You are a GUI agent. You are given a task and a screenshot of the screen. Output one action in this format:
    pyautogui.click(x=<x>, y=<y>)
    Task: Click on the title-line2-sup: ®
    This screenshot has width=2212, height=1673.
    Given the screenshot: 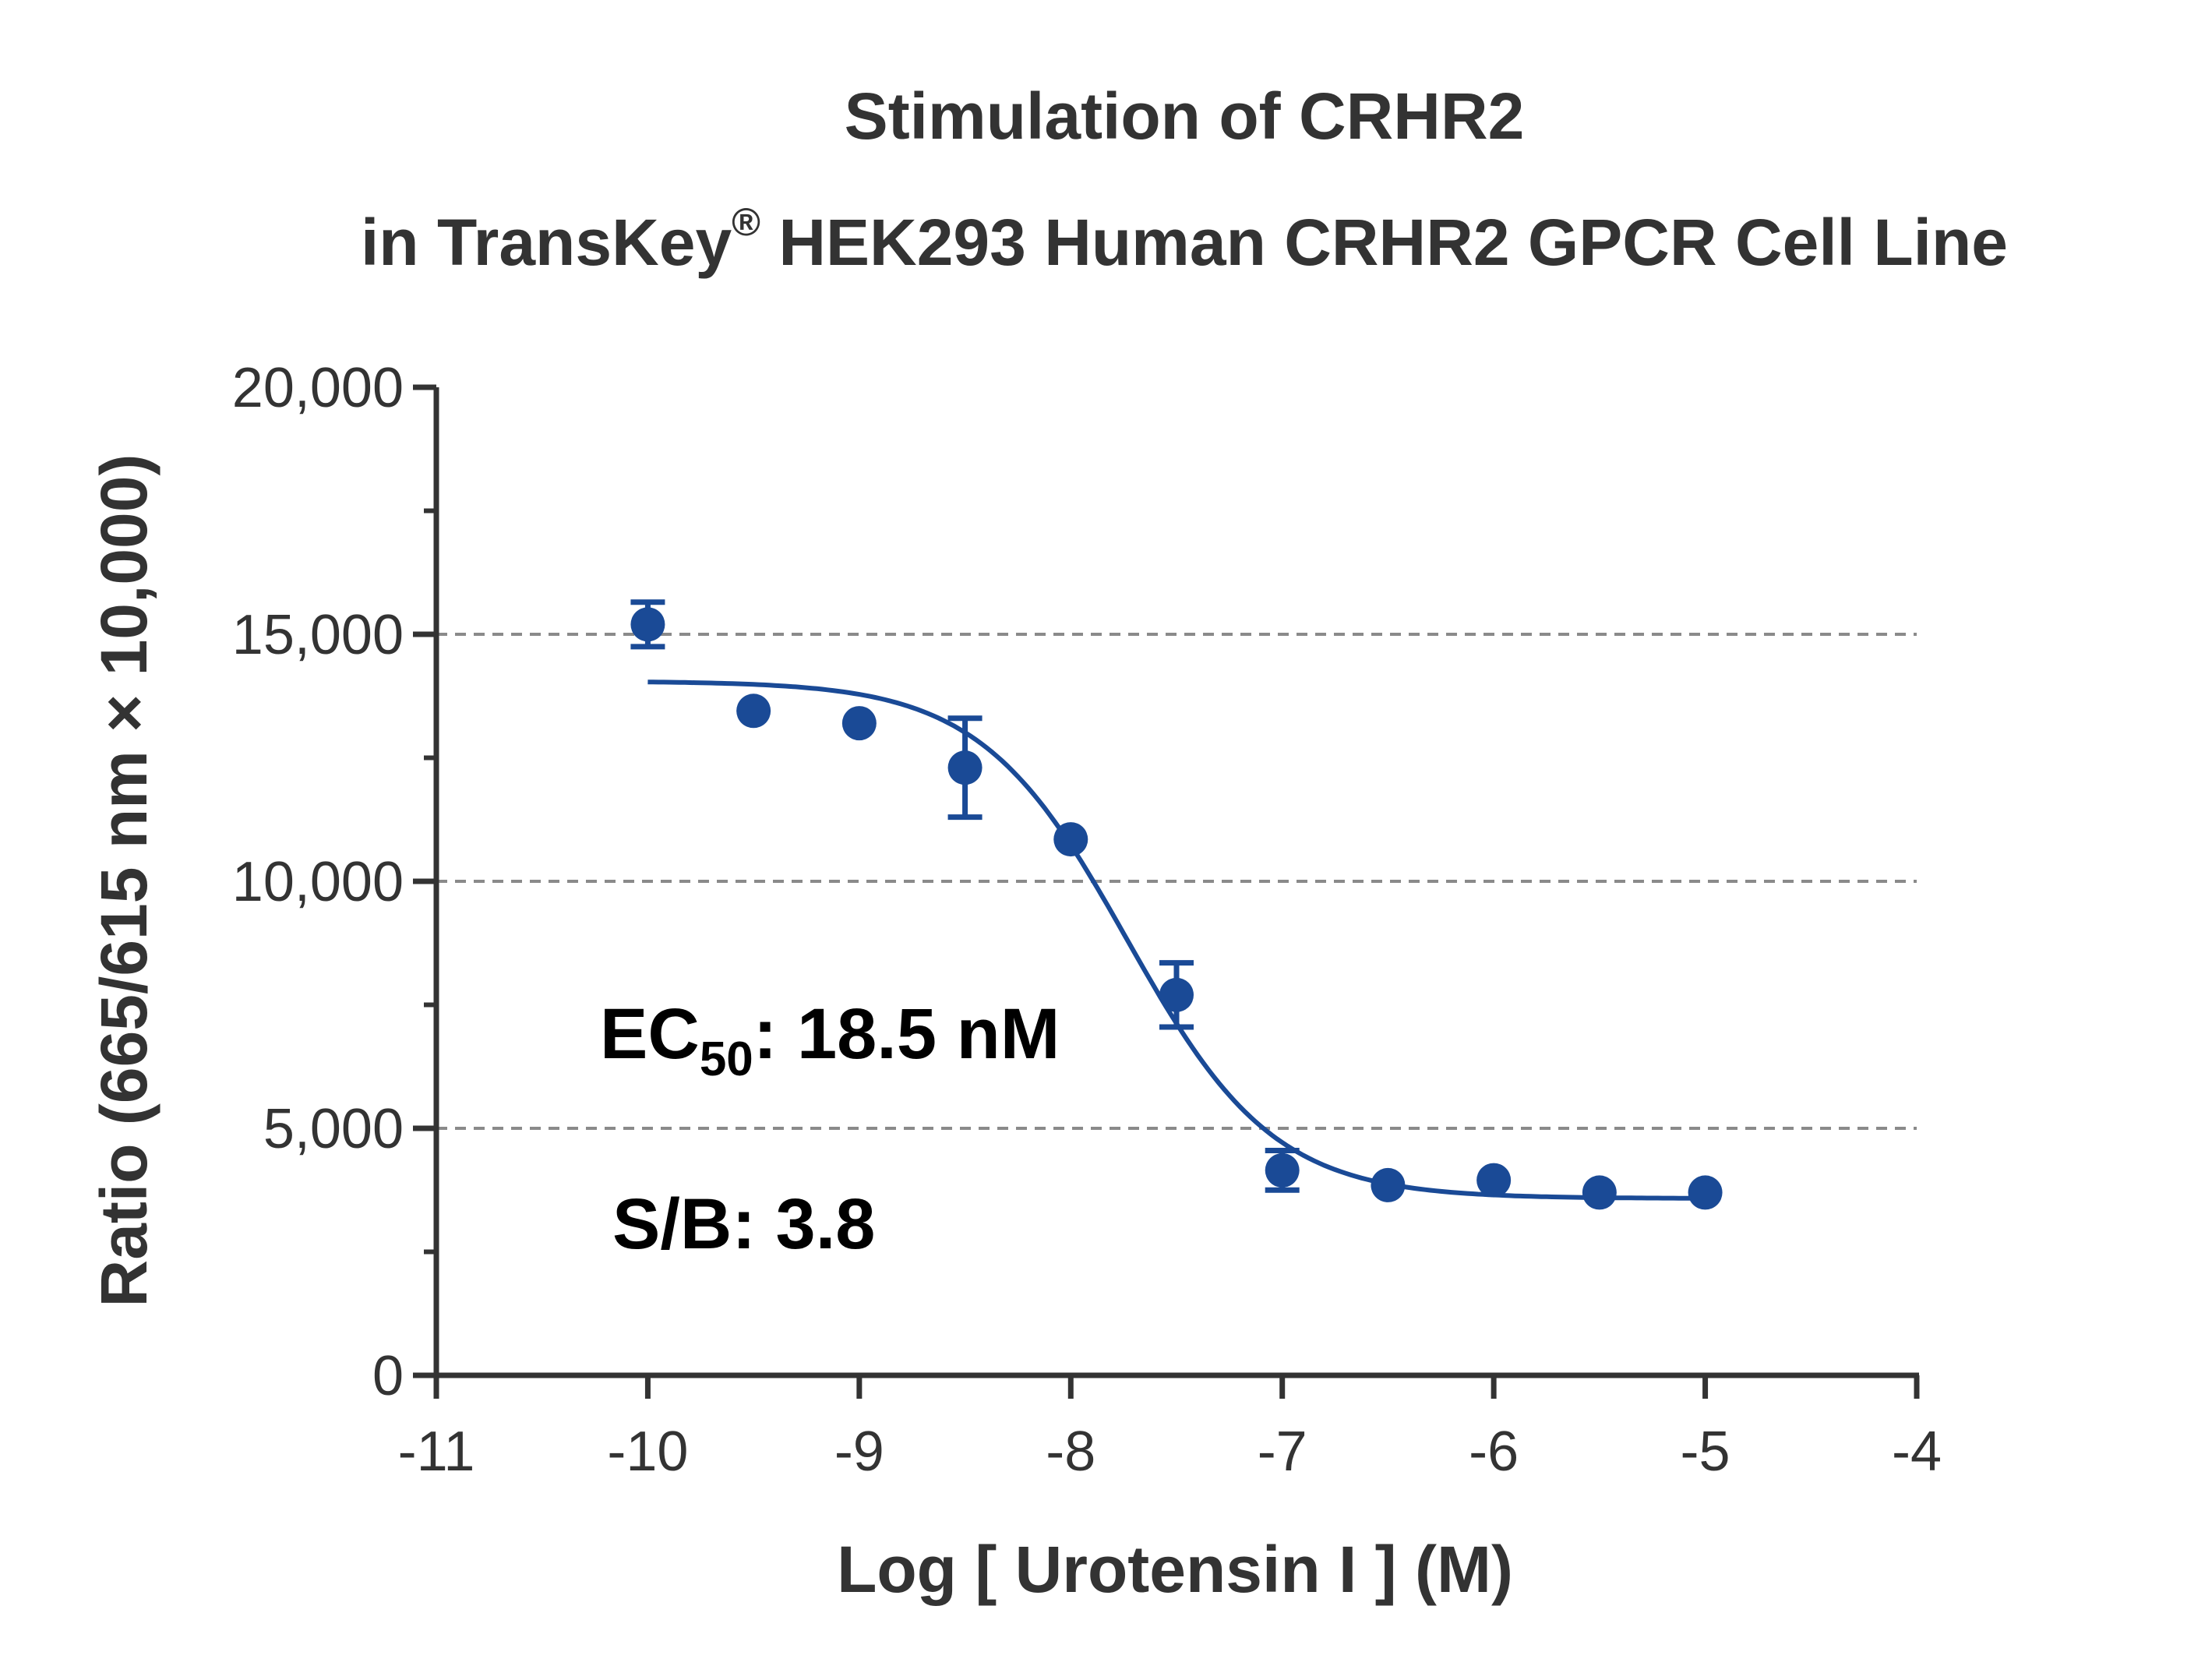 What is the action you would take?
    pyautogui.click(x=746, y=222)
    